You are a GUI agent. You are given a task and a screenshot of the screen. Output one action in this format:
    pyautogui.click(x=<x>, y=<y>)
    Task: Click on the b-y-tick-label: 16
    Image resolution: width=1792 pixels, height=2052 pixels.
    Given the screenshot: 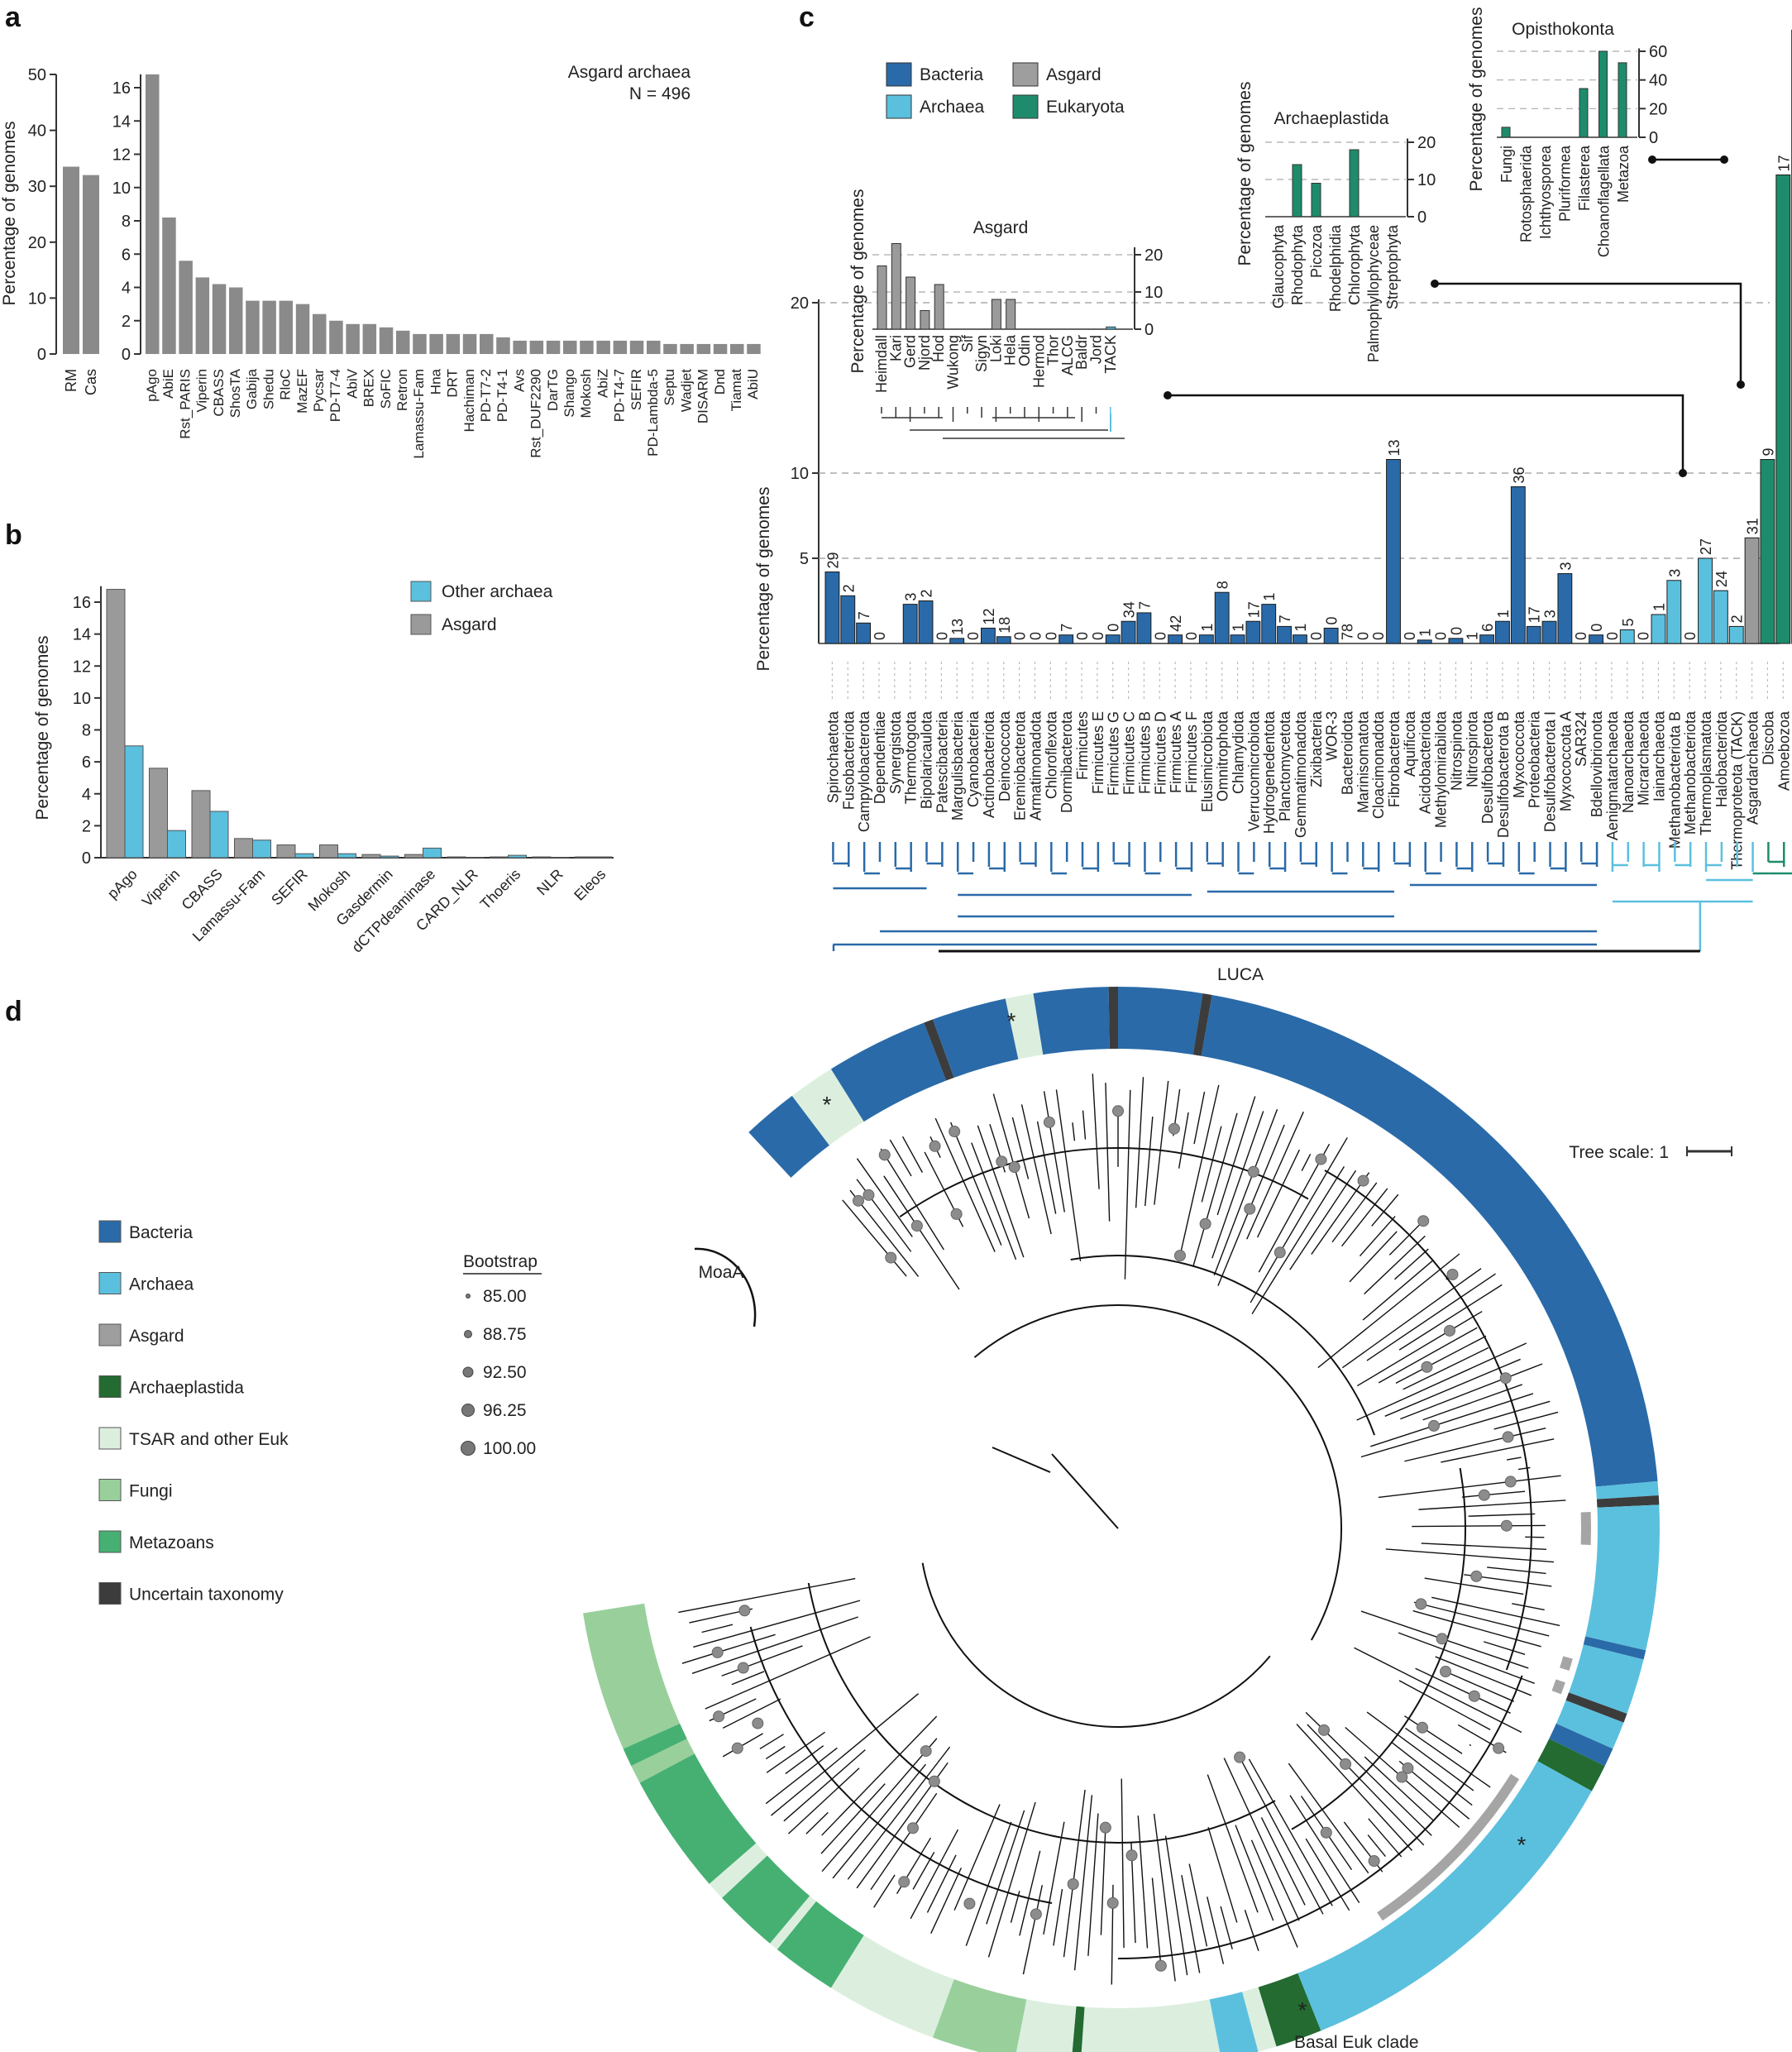 What is the action you would take?
    pyautogui.click(x=82, y=603)
    